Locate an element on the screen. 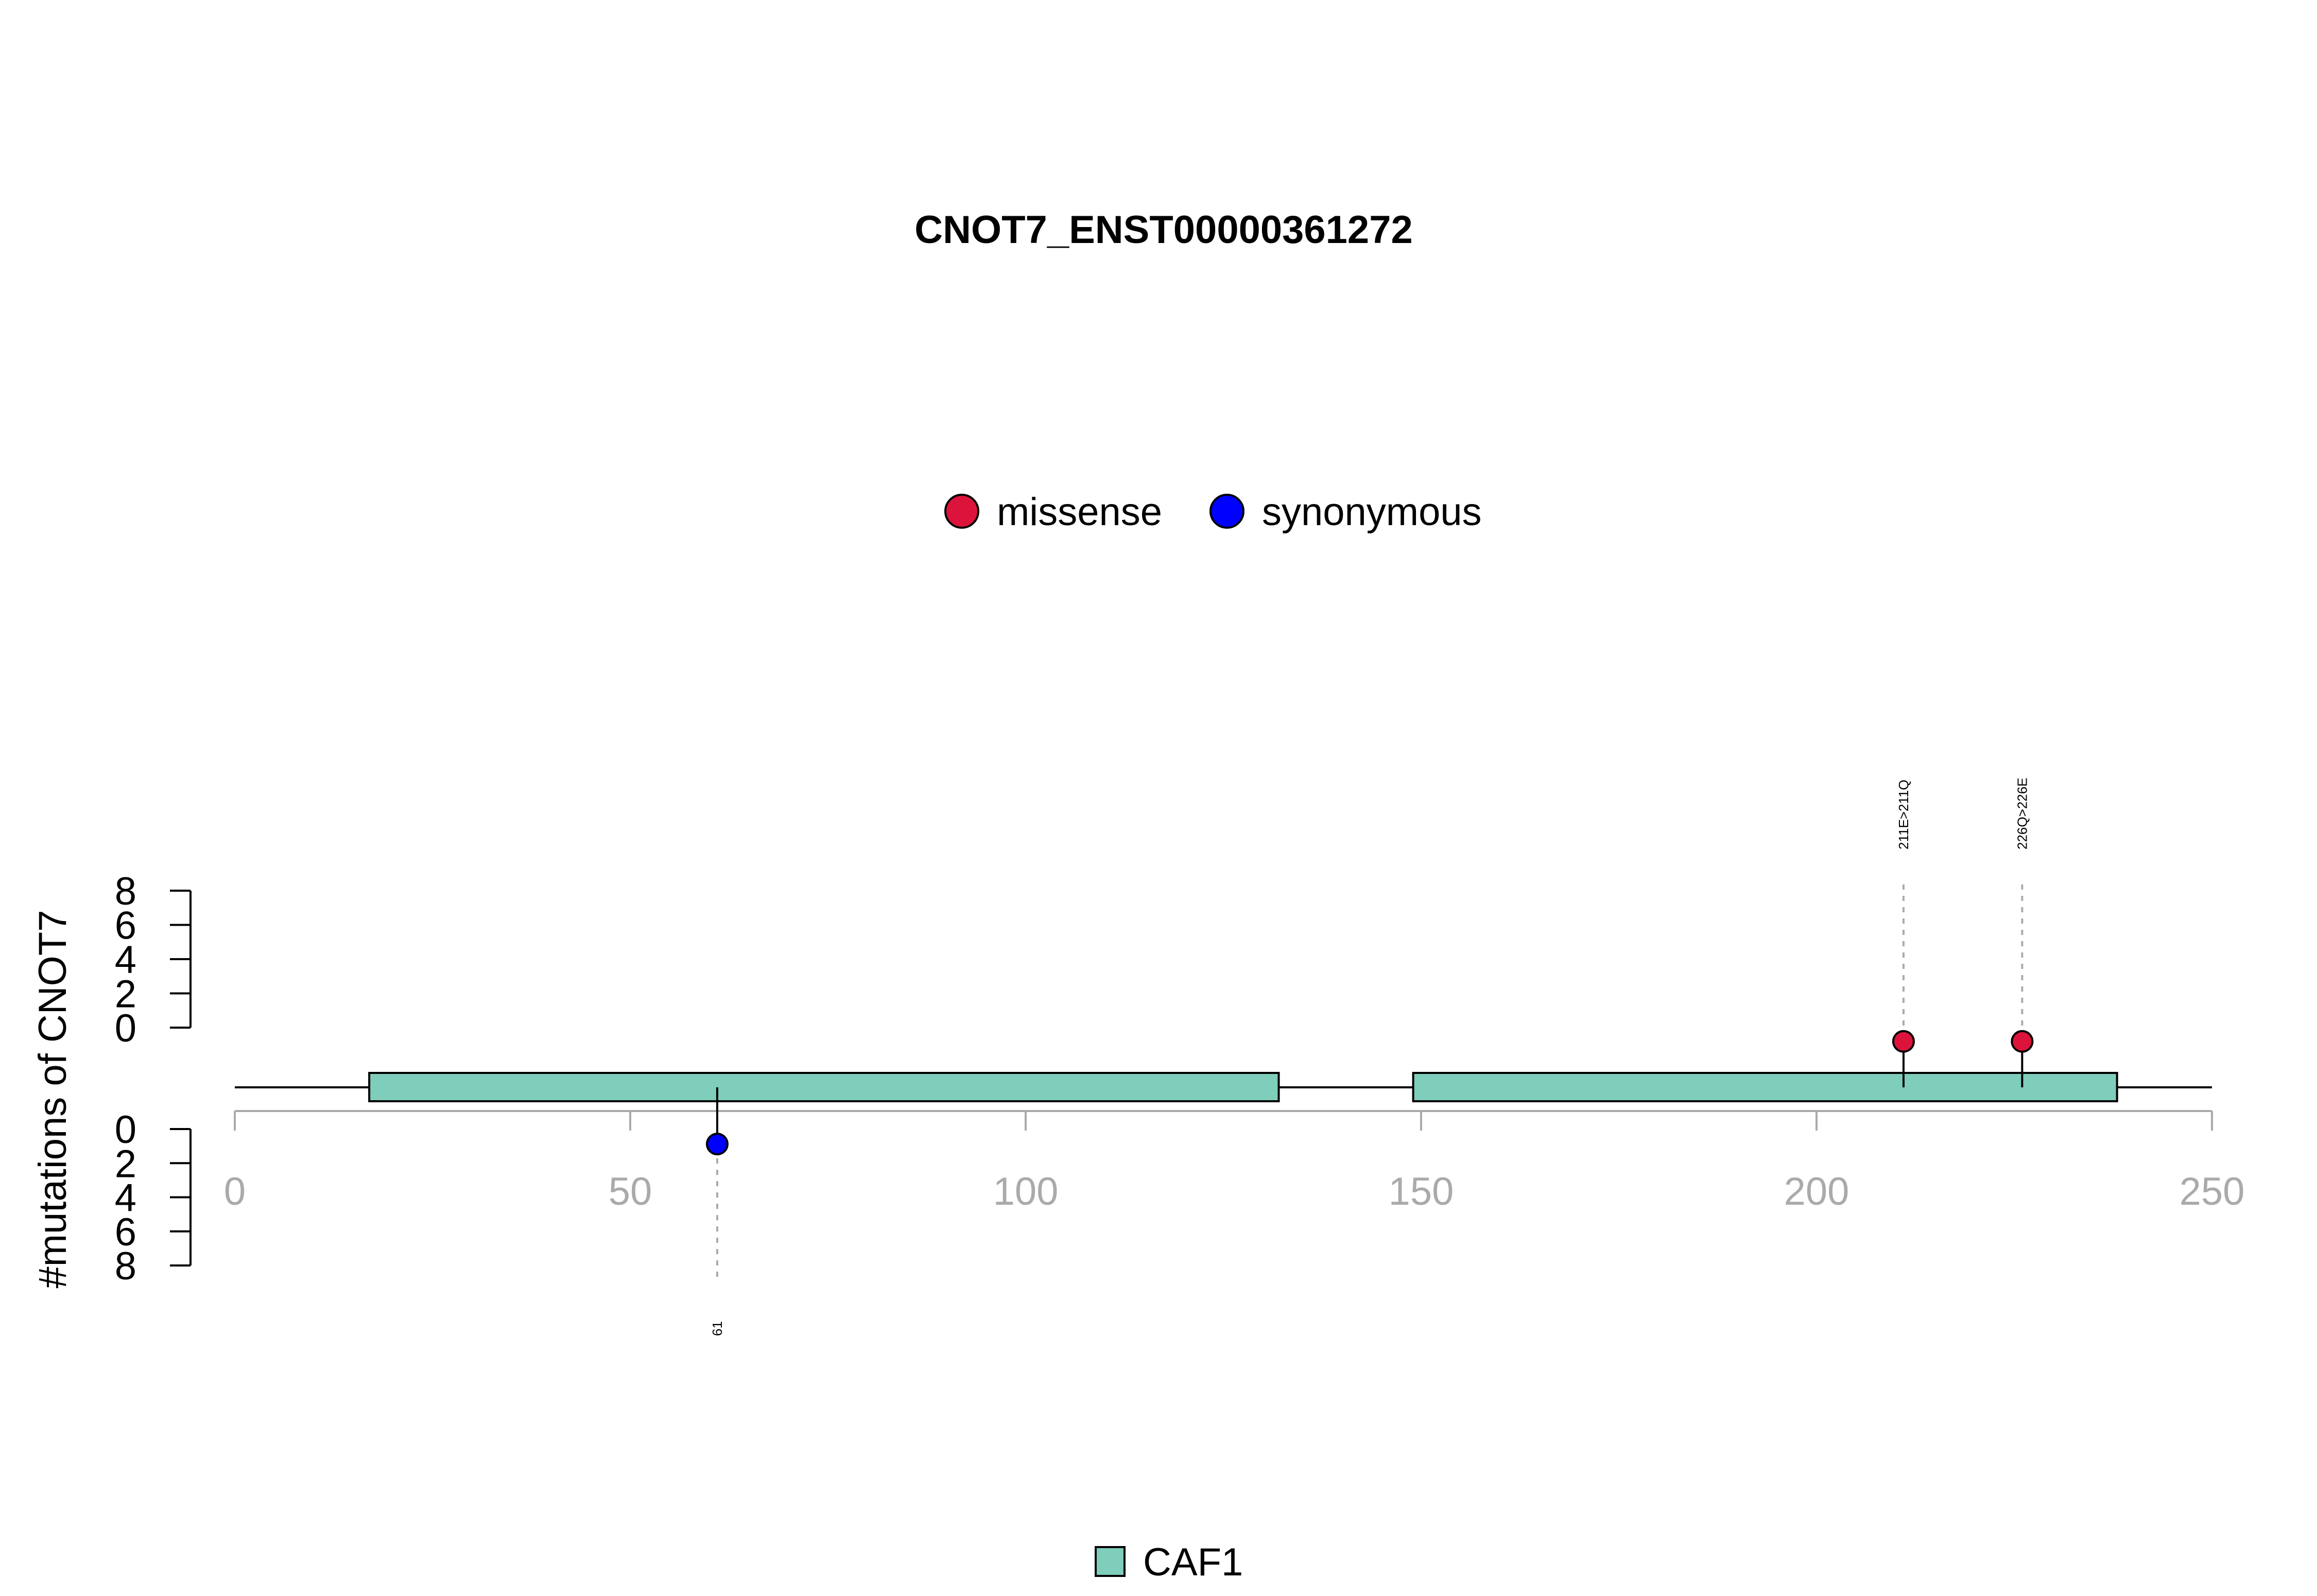 The width and height of the screenshot is (2317, 1596). y-axis-bottom-tick-label: 0 is located at coordinates (125, 1130).